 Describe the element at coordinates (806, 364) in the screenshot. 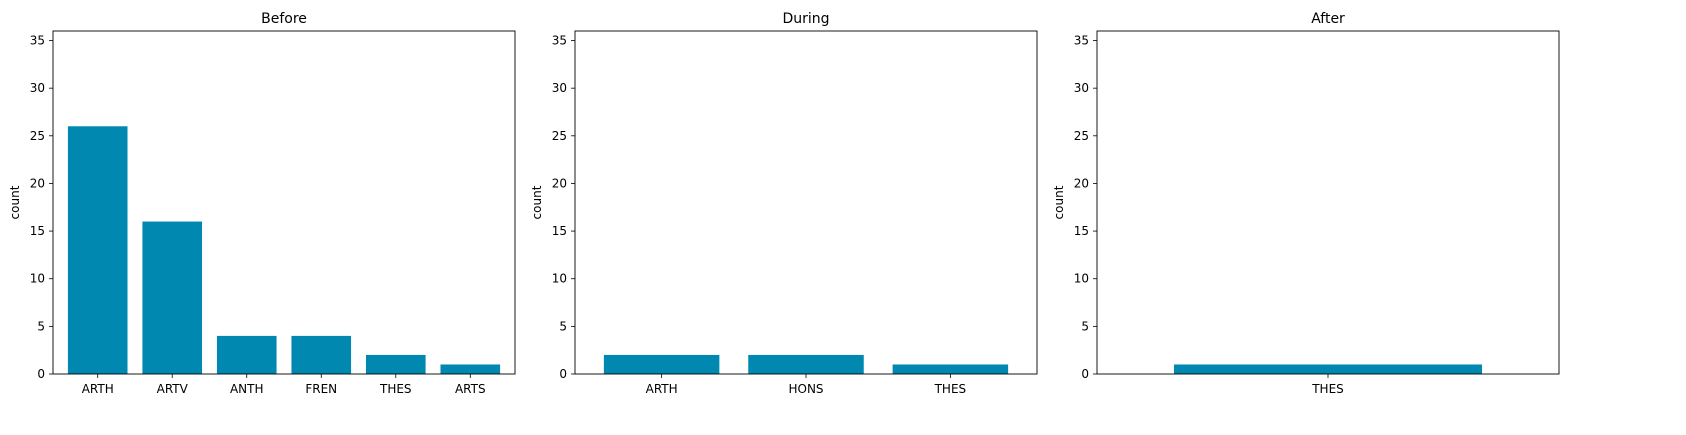

I see `bar-hons` at that location.